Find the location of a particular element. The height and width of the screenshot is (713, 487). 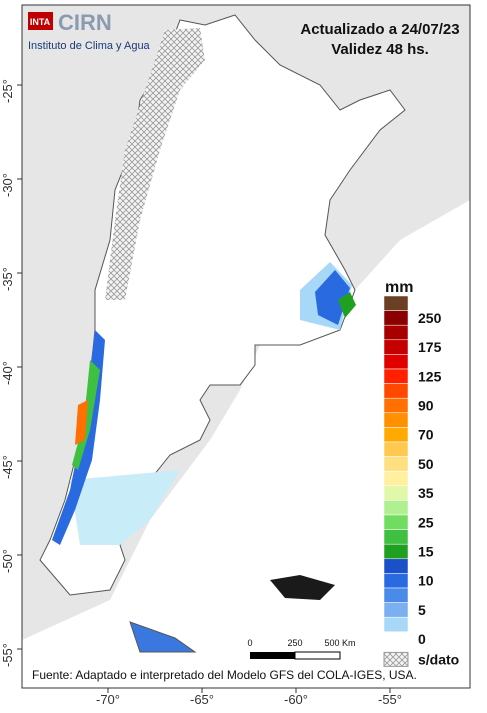

legend-label: 250 is located at coordinates (430, 318).